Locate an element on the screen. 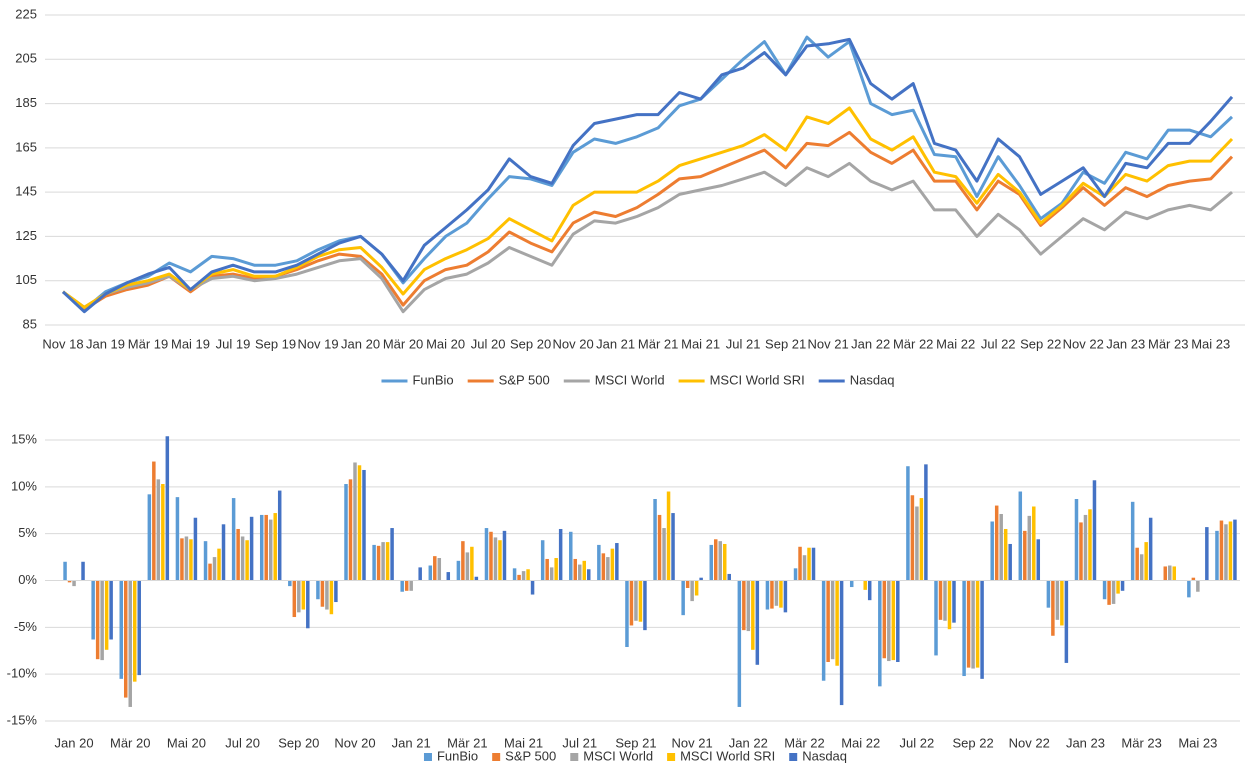 The image size is (1245, 767). legend-label: MSCI World SRI is located at coordinates (757, 379).